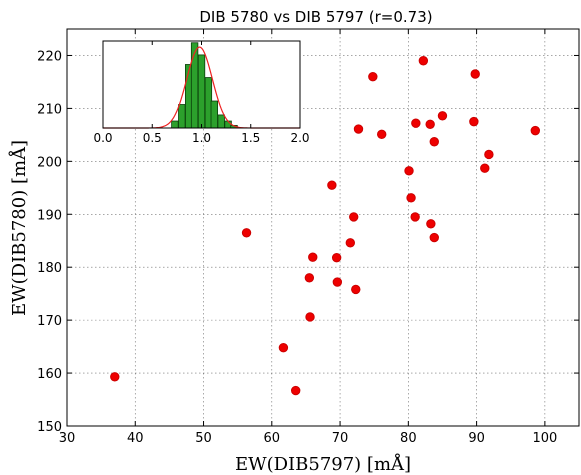  What do you see at coordinates (49, 162) in the screenshot?
I see `y-tick-label: 200` at bounding box center [49, 162].